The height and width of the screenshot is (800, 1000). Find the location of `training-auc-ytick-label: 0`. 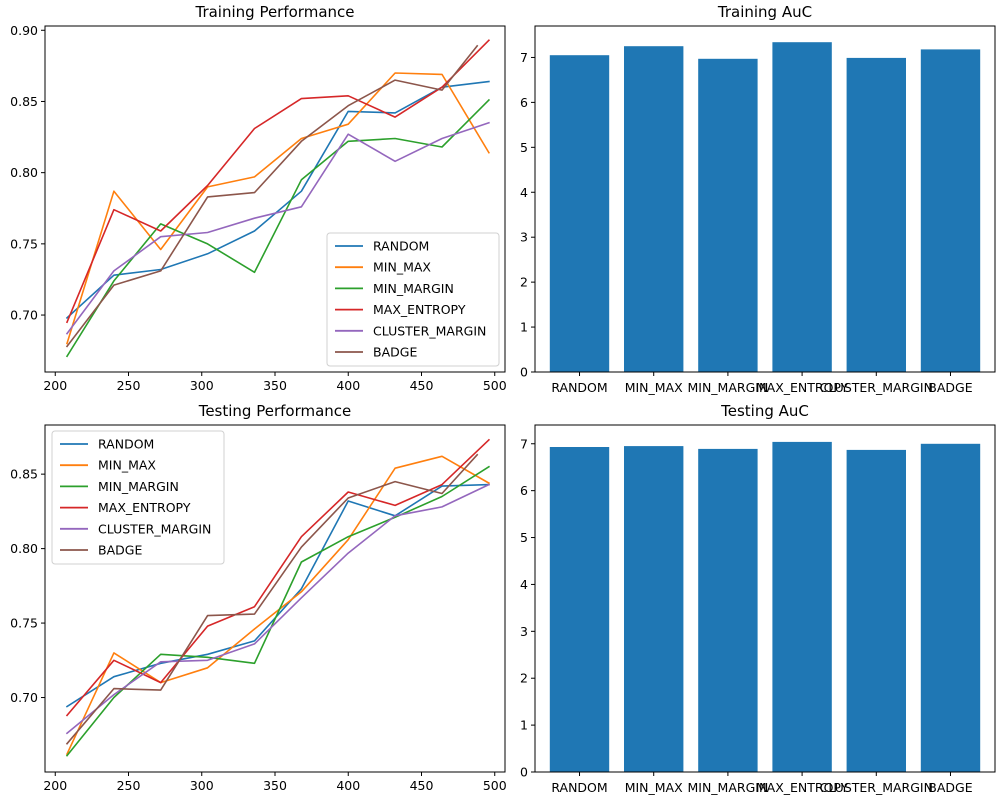

training-auc-ytick-label: 0 is located at coordinates (524, 372).